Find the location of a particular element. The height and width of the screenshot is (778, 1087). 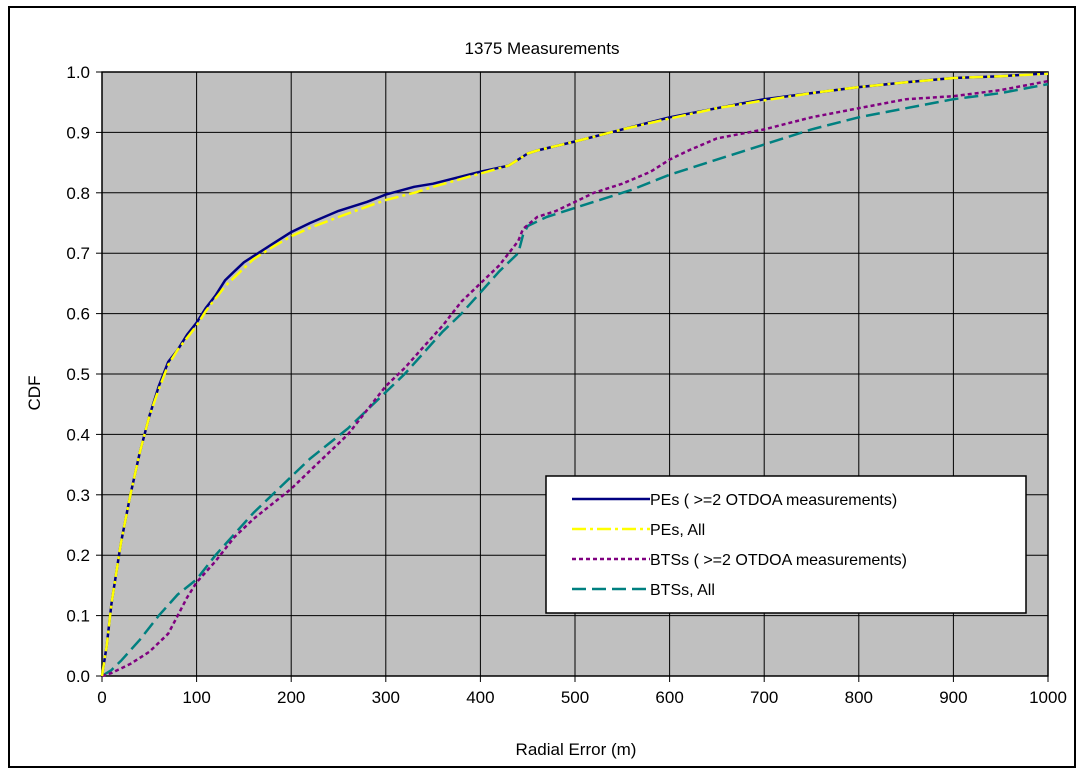

x-tick-label: 900 is located at coordinates (953, 697).